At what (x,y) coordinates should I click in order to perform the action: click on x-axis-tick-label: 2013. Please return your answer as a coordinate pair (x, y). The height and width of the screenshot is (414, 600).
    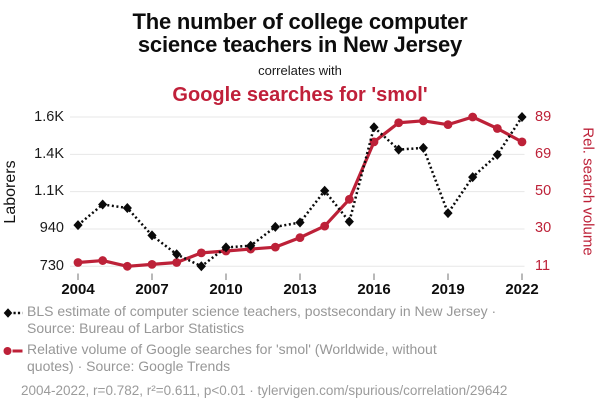
    Looking at the image, I should click on (300, 289).